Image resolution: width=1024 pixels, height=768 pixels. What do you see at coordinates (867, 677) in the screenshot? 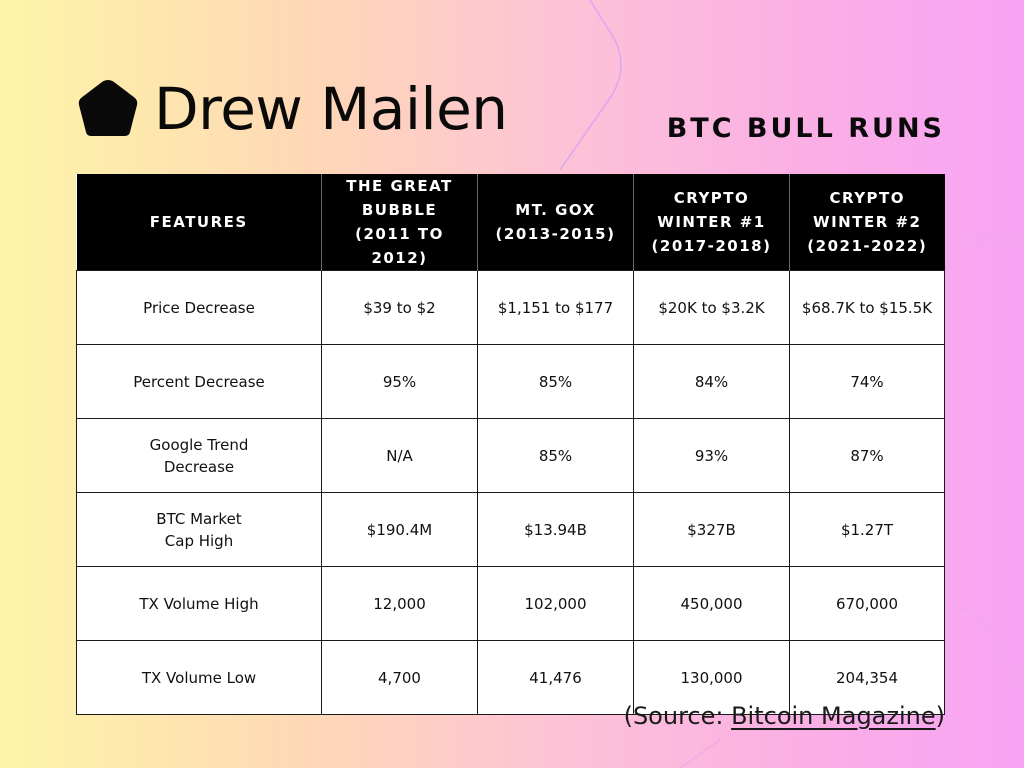
I see `table-cell: 204,354` at bounding box center [867, 677].